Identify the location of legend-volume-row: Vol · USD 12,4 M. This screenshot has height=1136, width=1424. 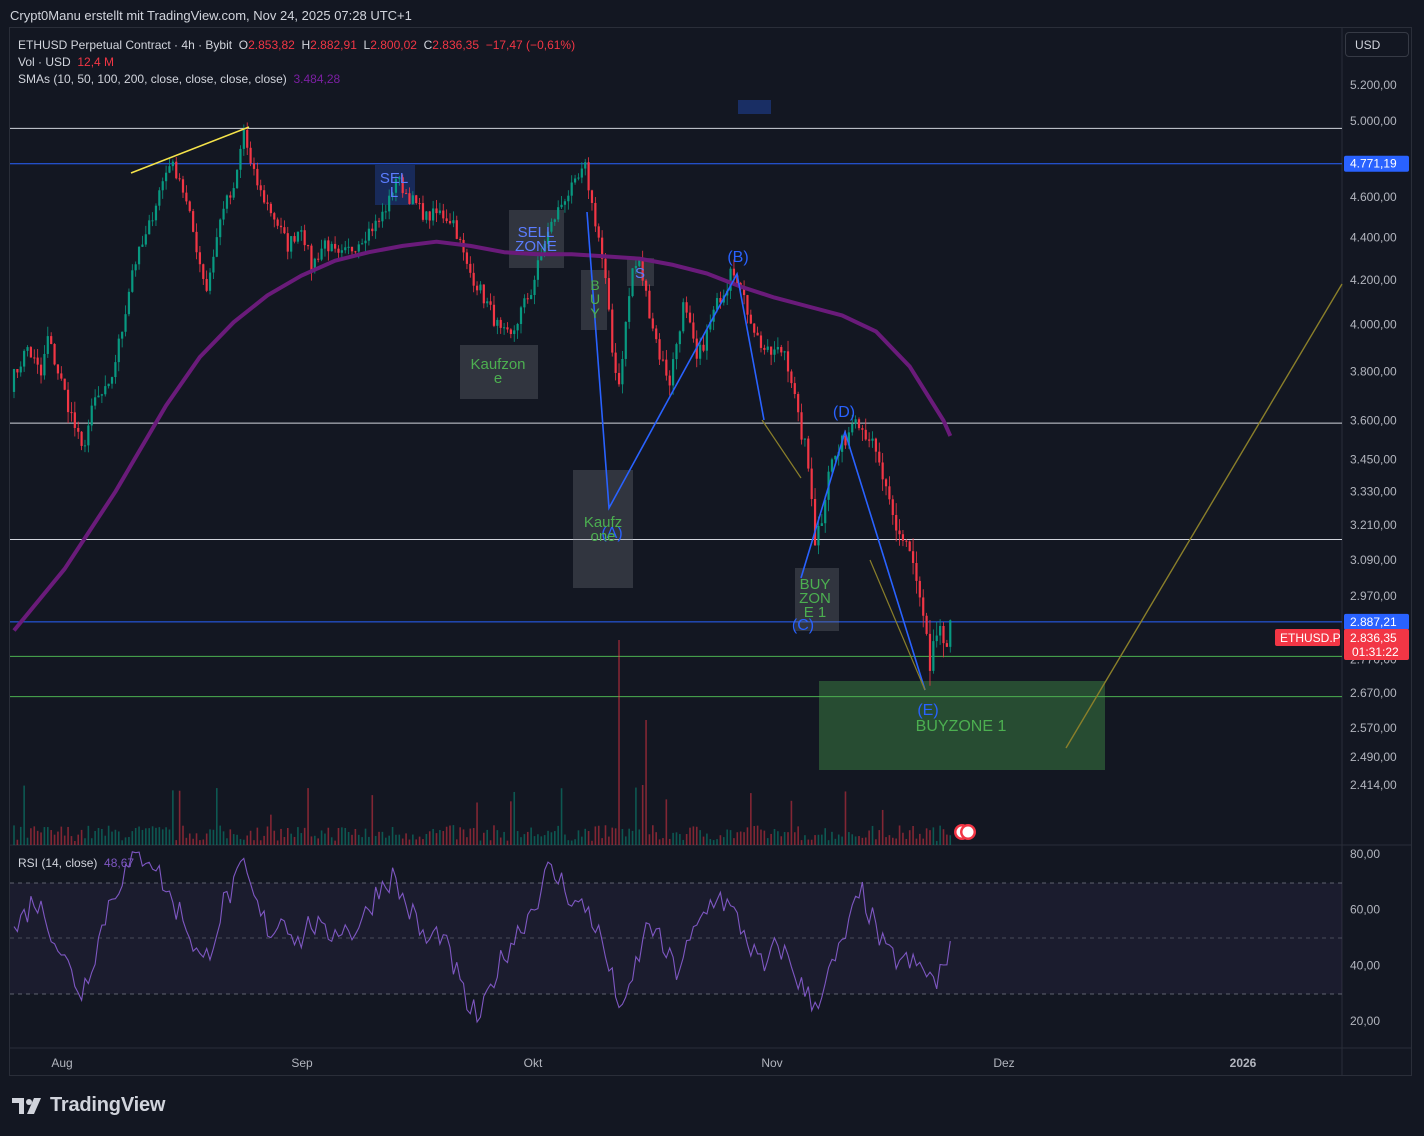
(296, 62).